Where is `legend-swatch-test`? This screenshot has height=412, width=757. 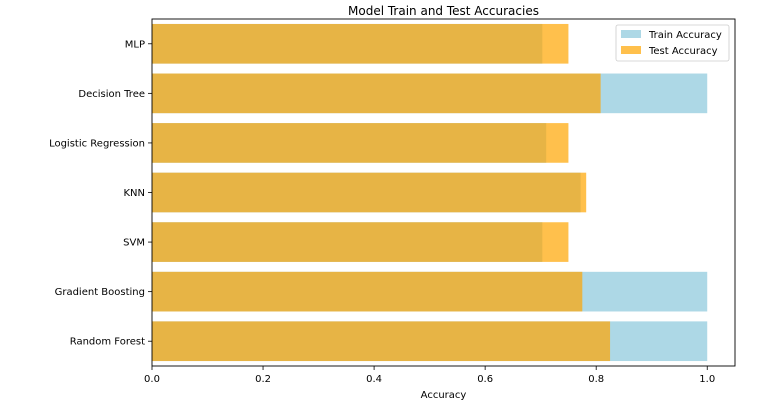
legend-swatch-test is located at coordinates (631, 50).